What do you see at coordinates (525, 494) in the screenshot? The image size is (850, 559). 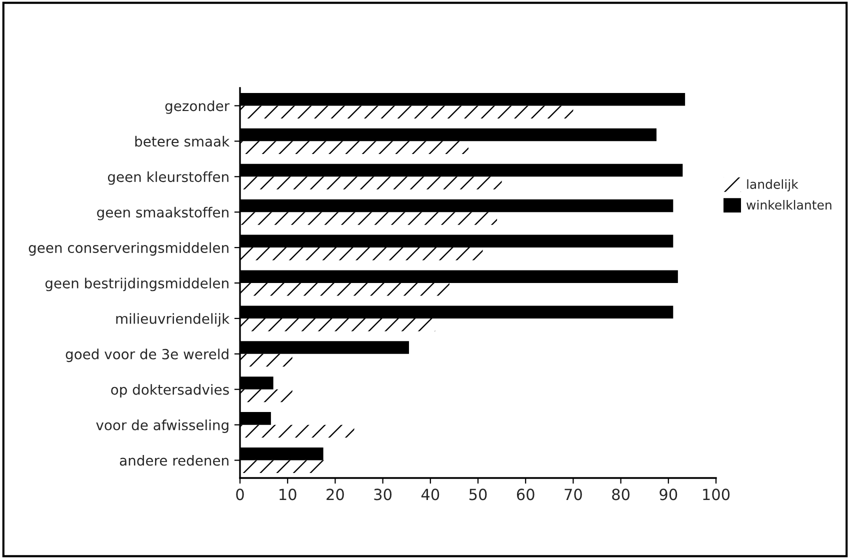 I see `x-tick-label: 60` at bounding box center [525, 494].